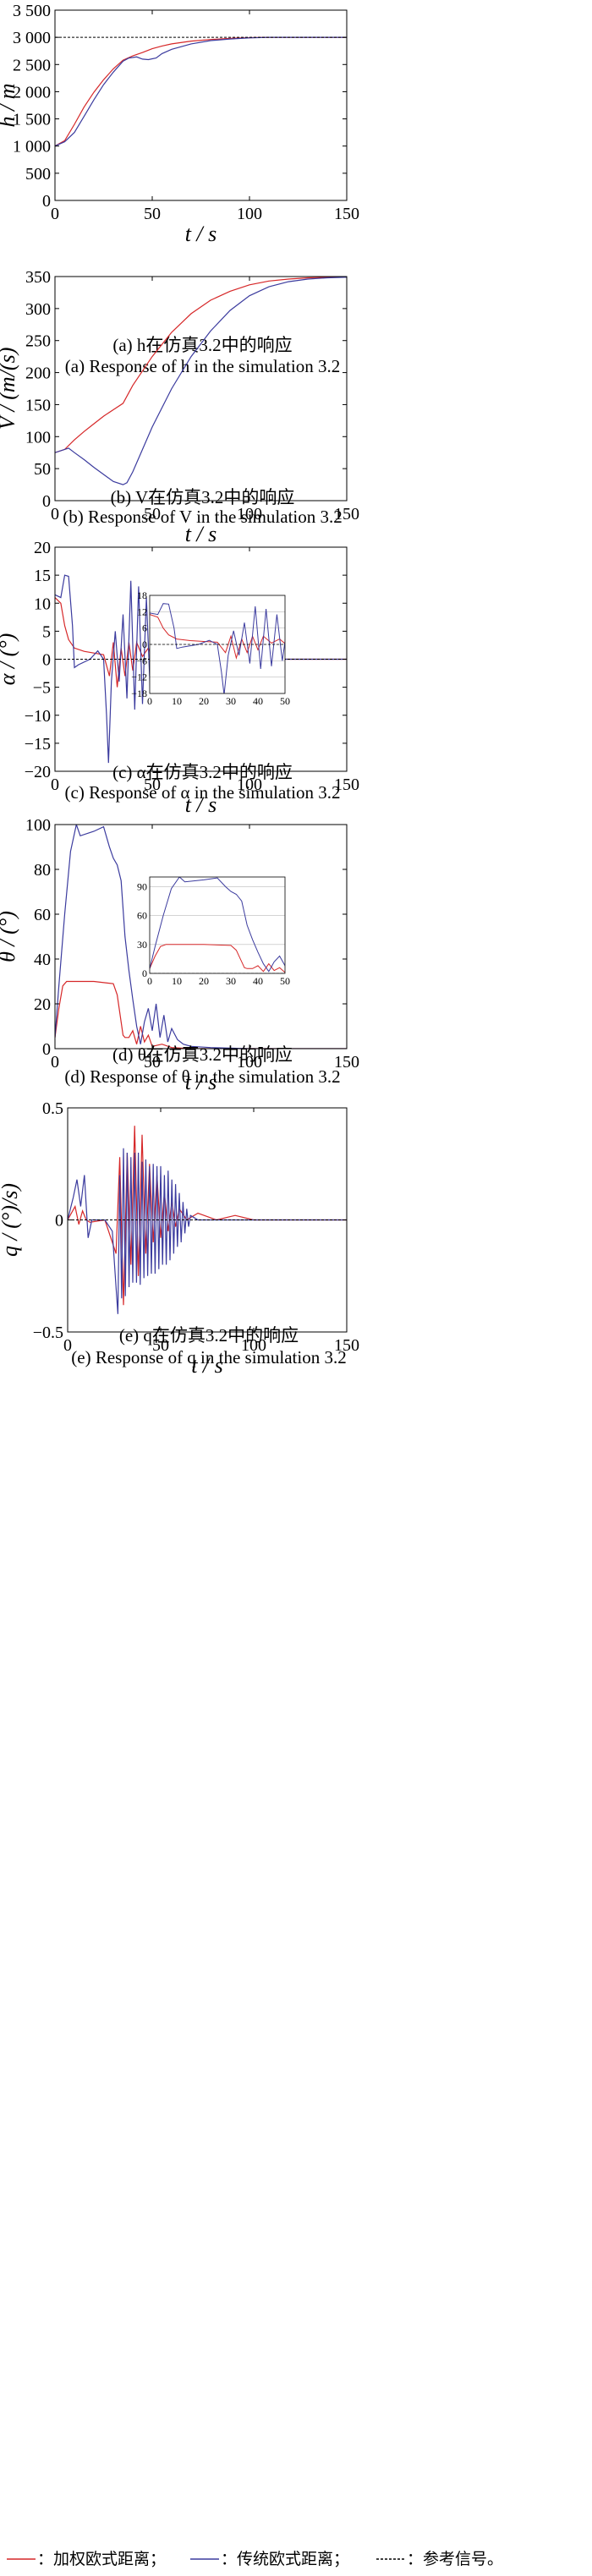 The image size is (592, 2576). What do you see at coordinates (203, 497) in the screenshot?
I see `caption-cn: (b) V在仿真3.2中的响应` at bounding box center [203, 497].